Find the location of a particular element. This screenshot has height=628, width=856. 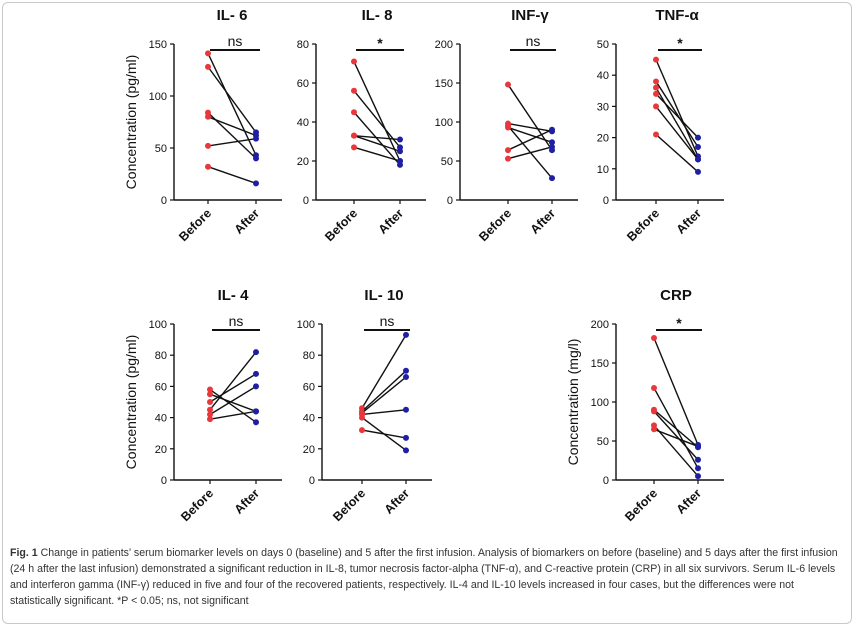

significance-label-crp: * is located at coordinates (679, 323).